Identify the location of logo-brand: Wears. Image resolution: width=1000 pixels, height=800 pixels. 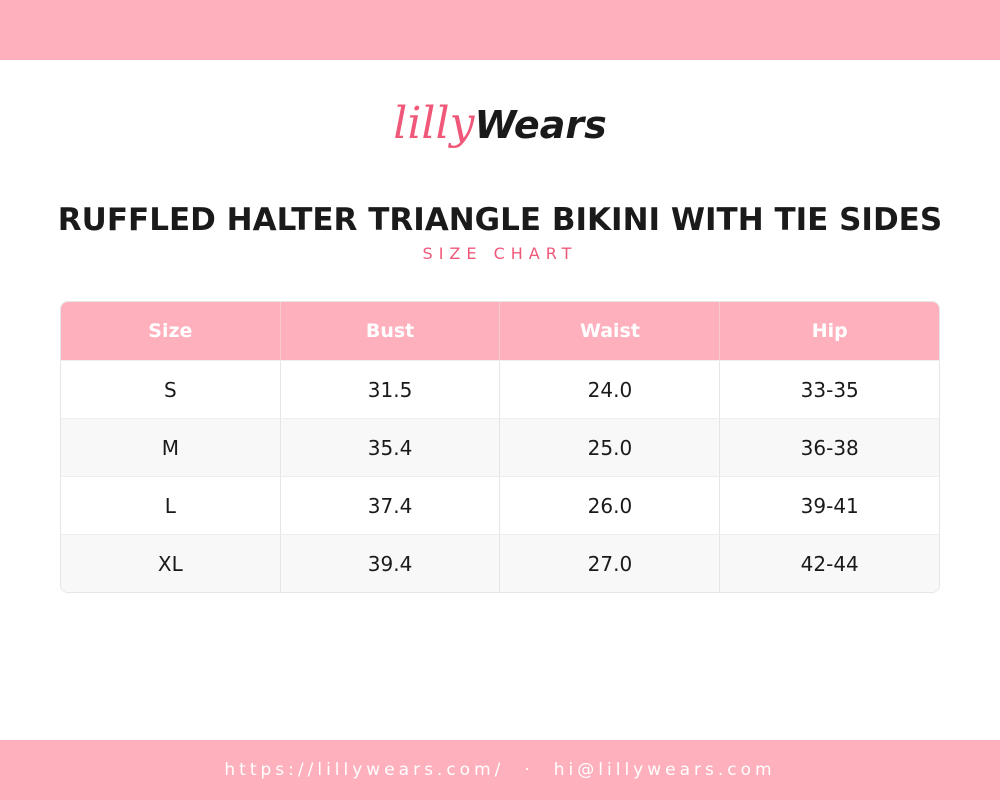
(540, 125).